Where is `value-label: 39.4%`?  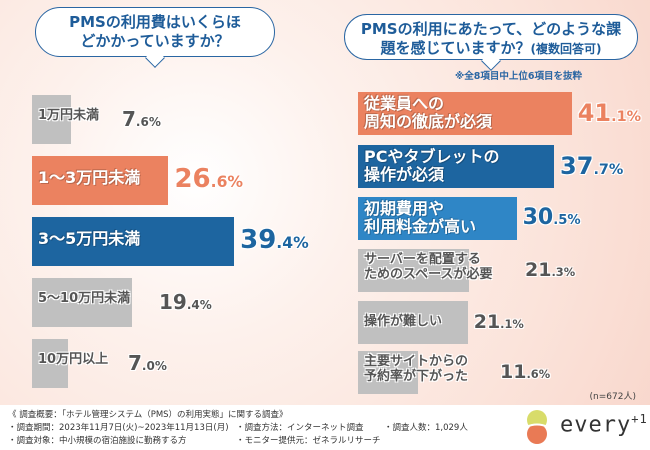
value-label: 39.4% is located at coordinates (274, 240).